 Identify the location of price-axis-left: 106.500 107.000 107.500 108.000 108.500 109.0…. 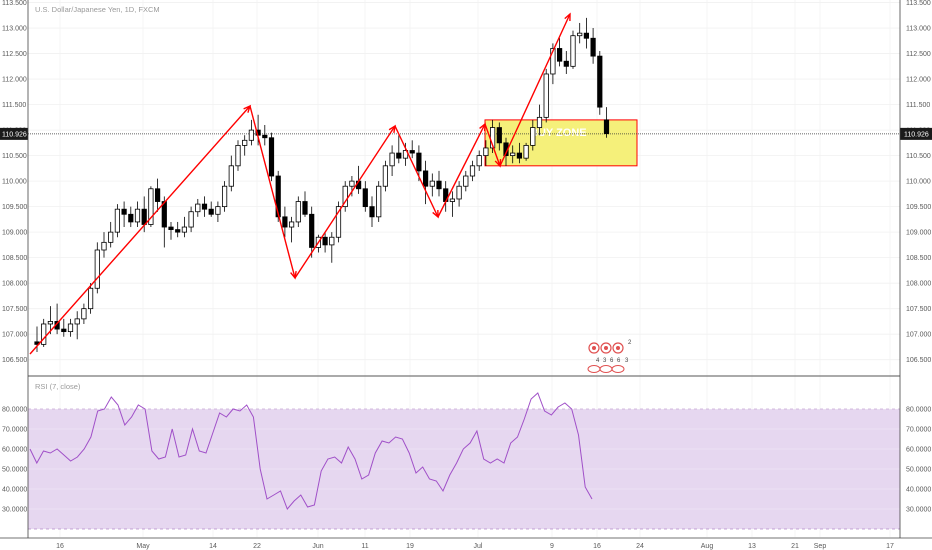
(14, 182).